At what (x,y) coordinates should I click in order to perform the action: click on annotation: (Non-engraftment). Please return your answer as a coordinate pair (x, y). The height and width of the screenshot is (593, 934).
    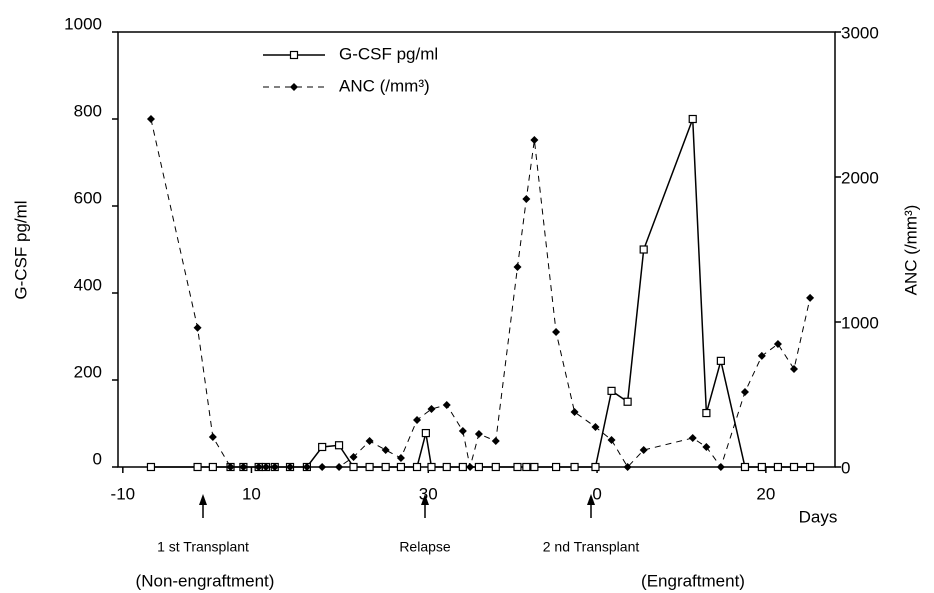
    Looking at the image, I should click on (205, 580).